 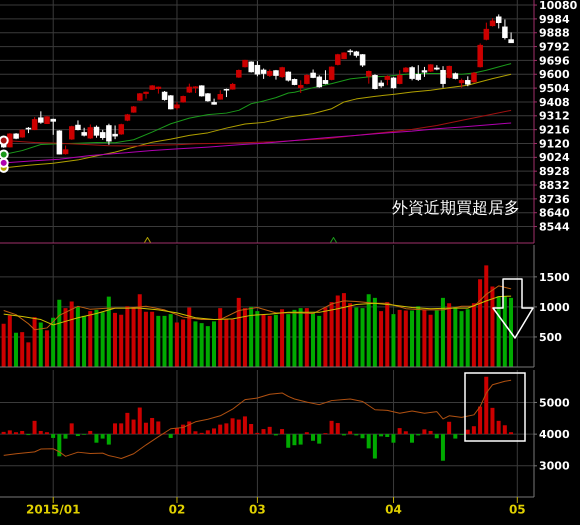 I want to click on y-tick-label: 500, so click(x=550, y=337).